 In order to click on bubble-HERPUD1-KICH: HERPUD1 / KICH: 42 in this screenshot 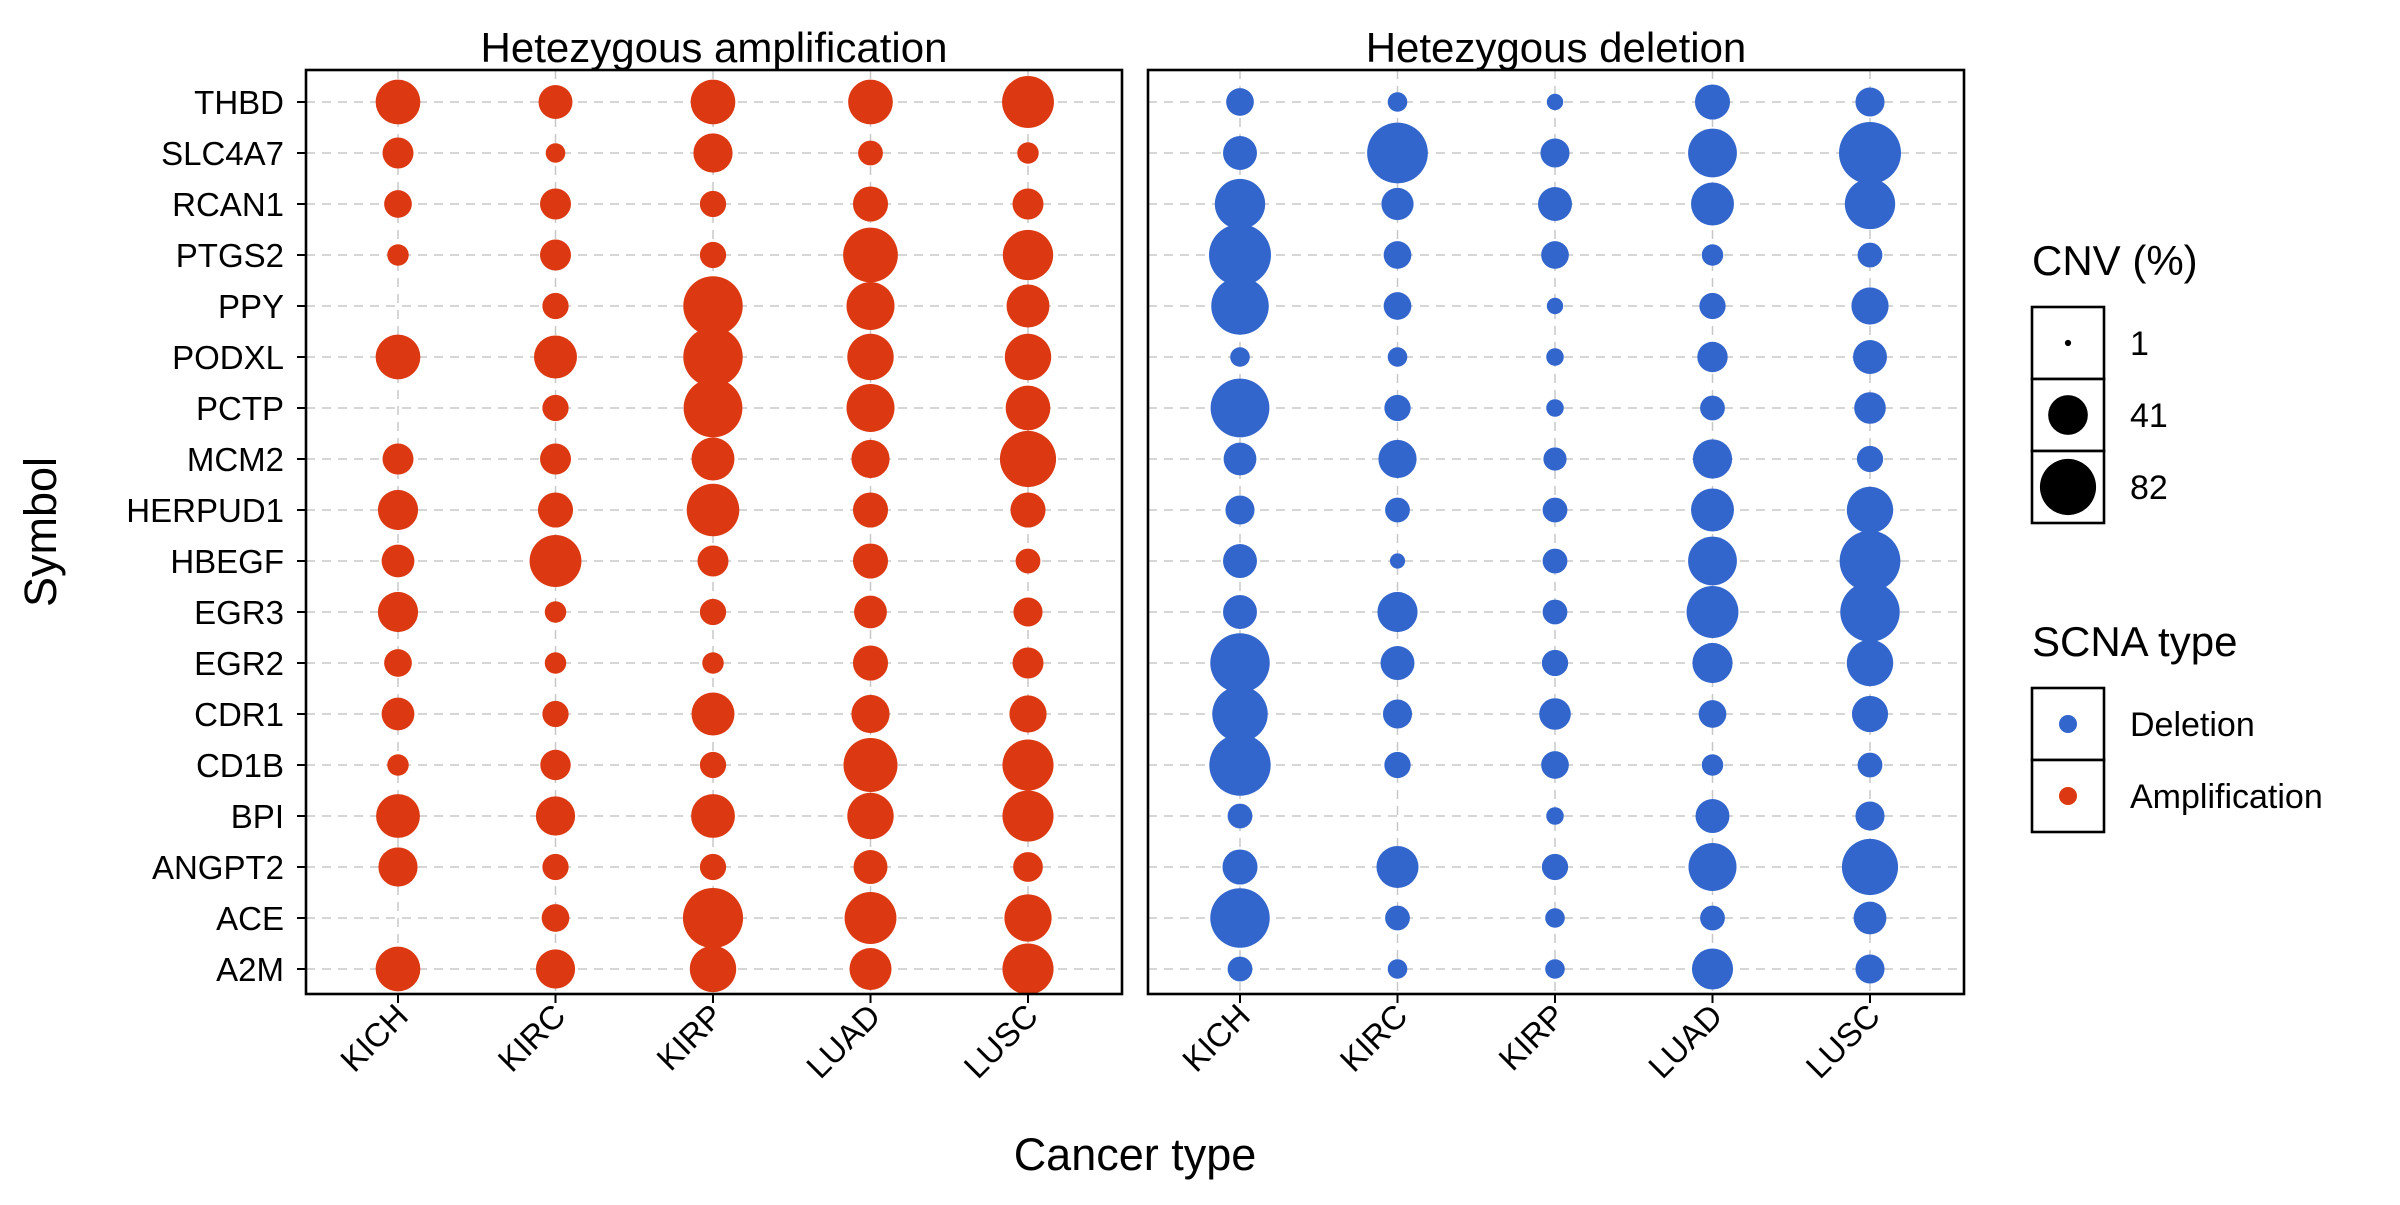, I will do `click(398, 510)`.